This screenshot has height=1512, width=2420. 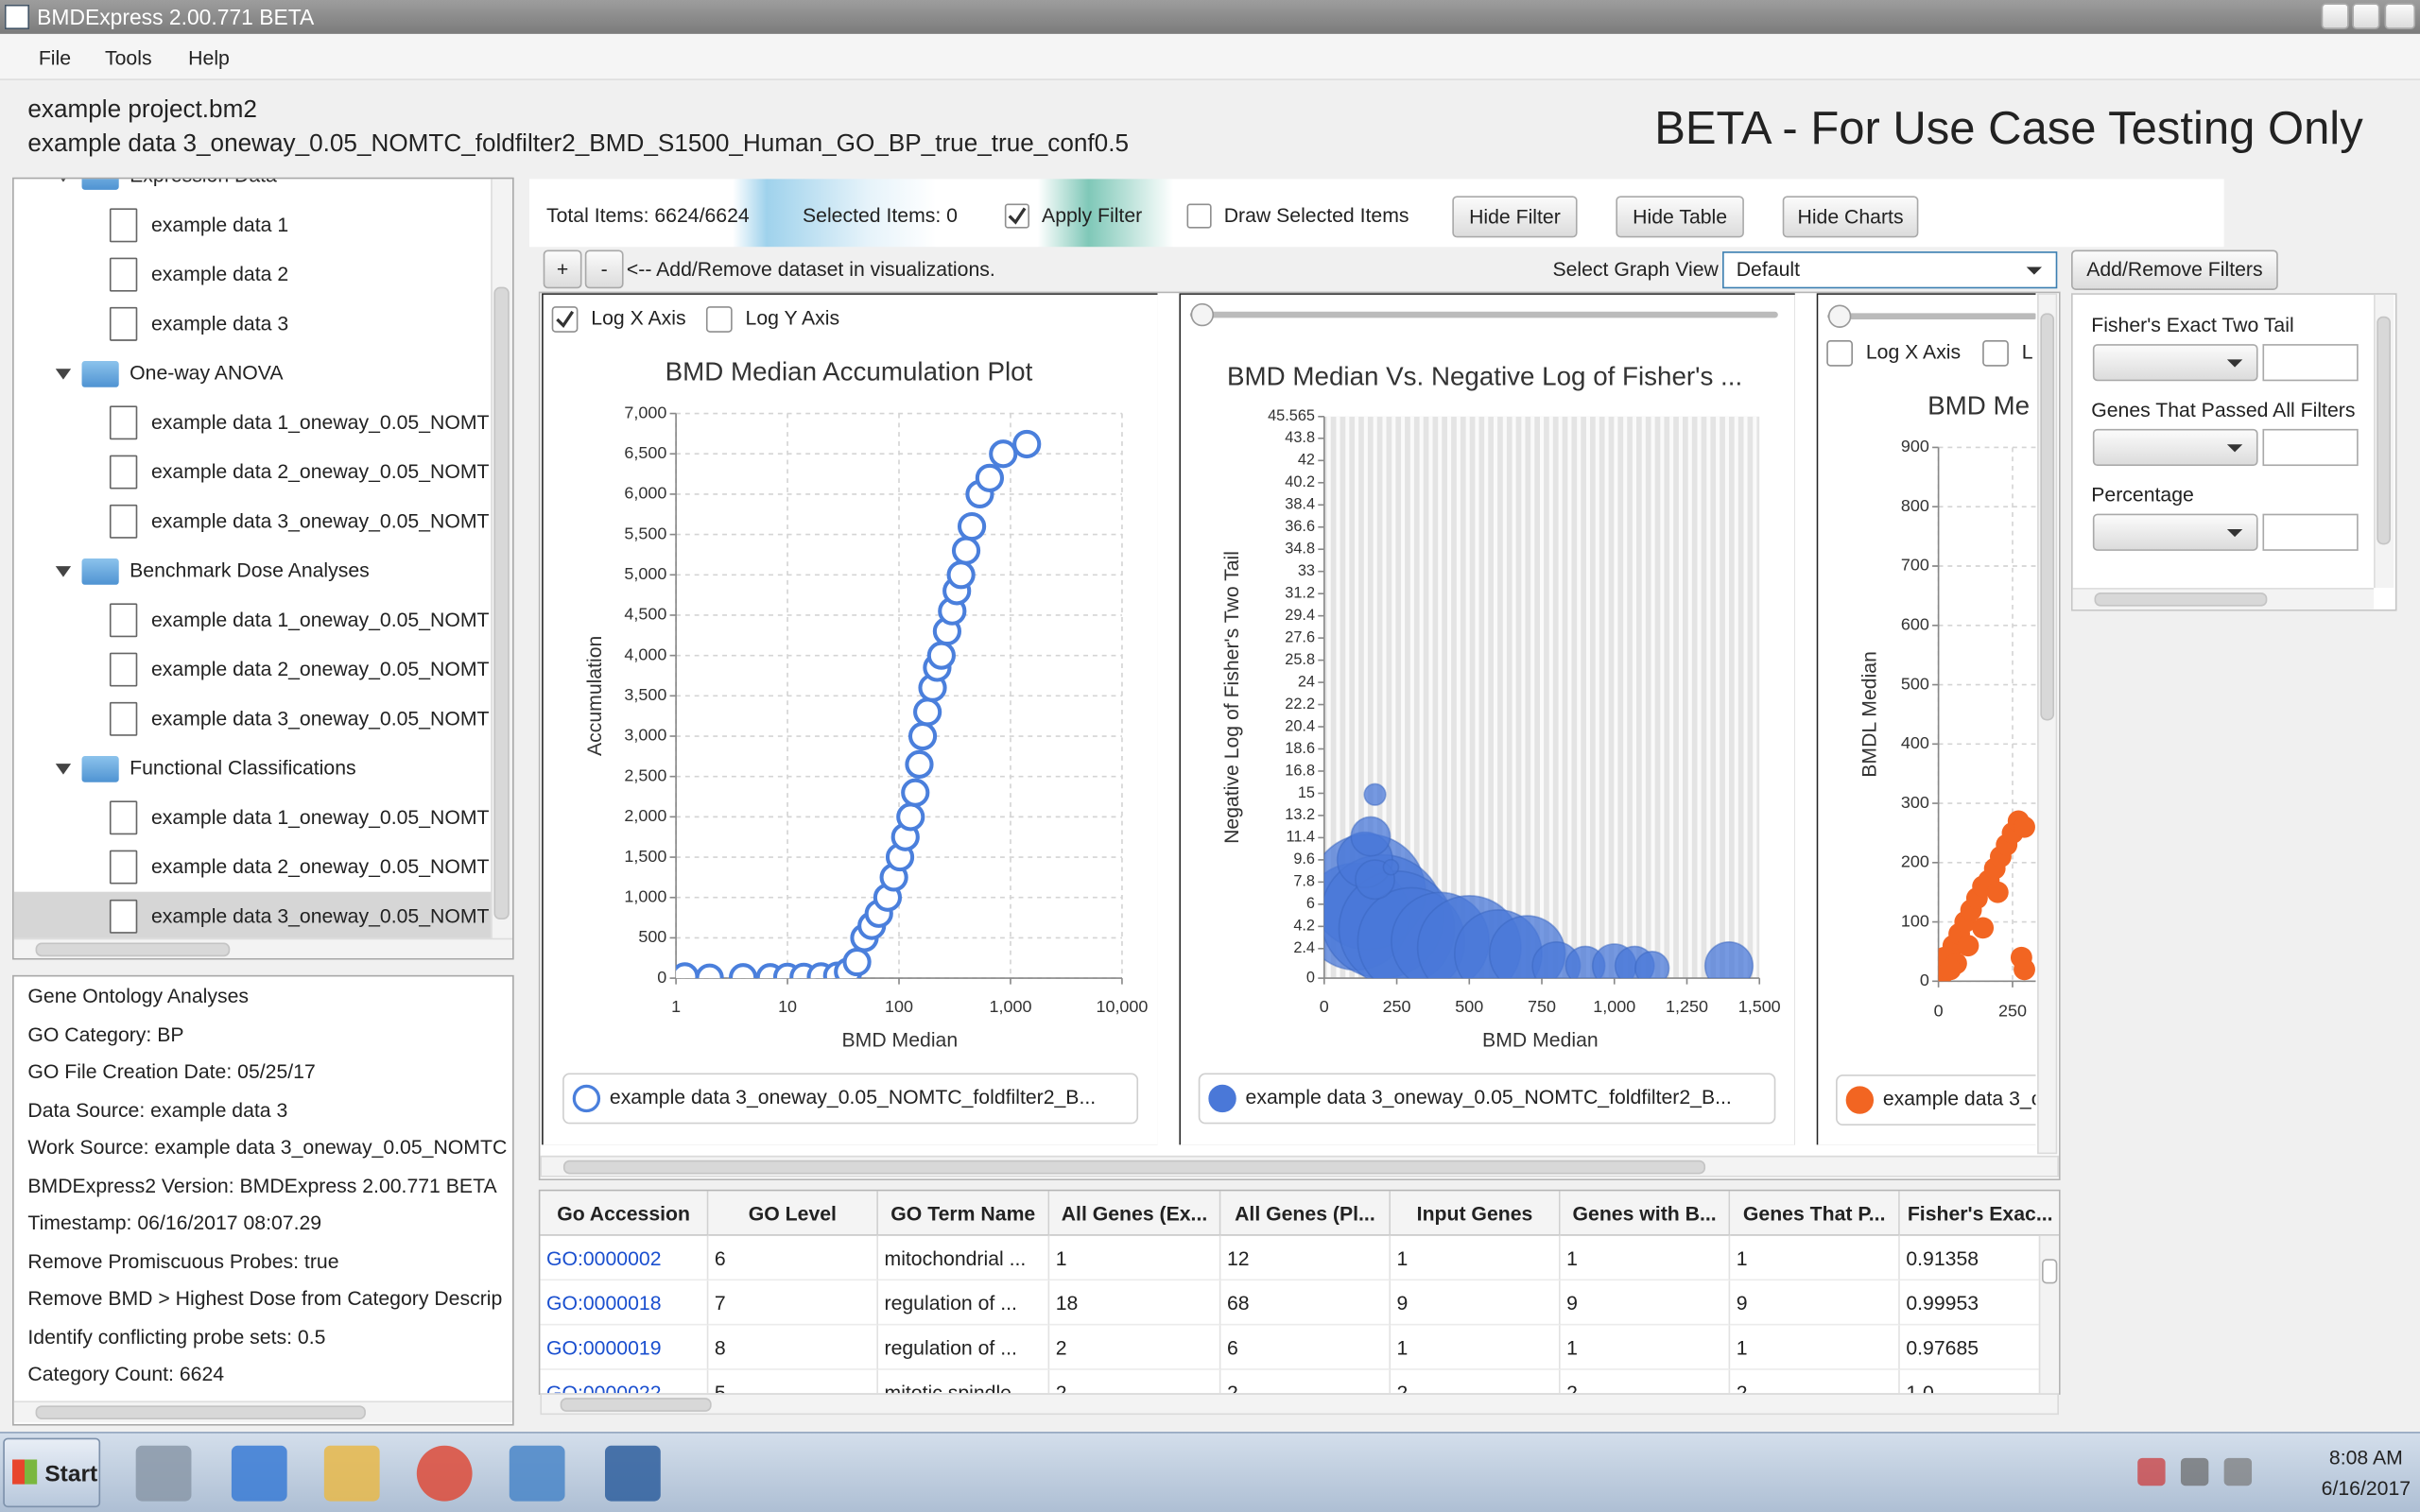 I want to click on table-cell: 1.0, so click(x=1979, y=1381).